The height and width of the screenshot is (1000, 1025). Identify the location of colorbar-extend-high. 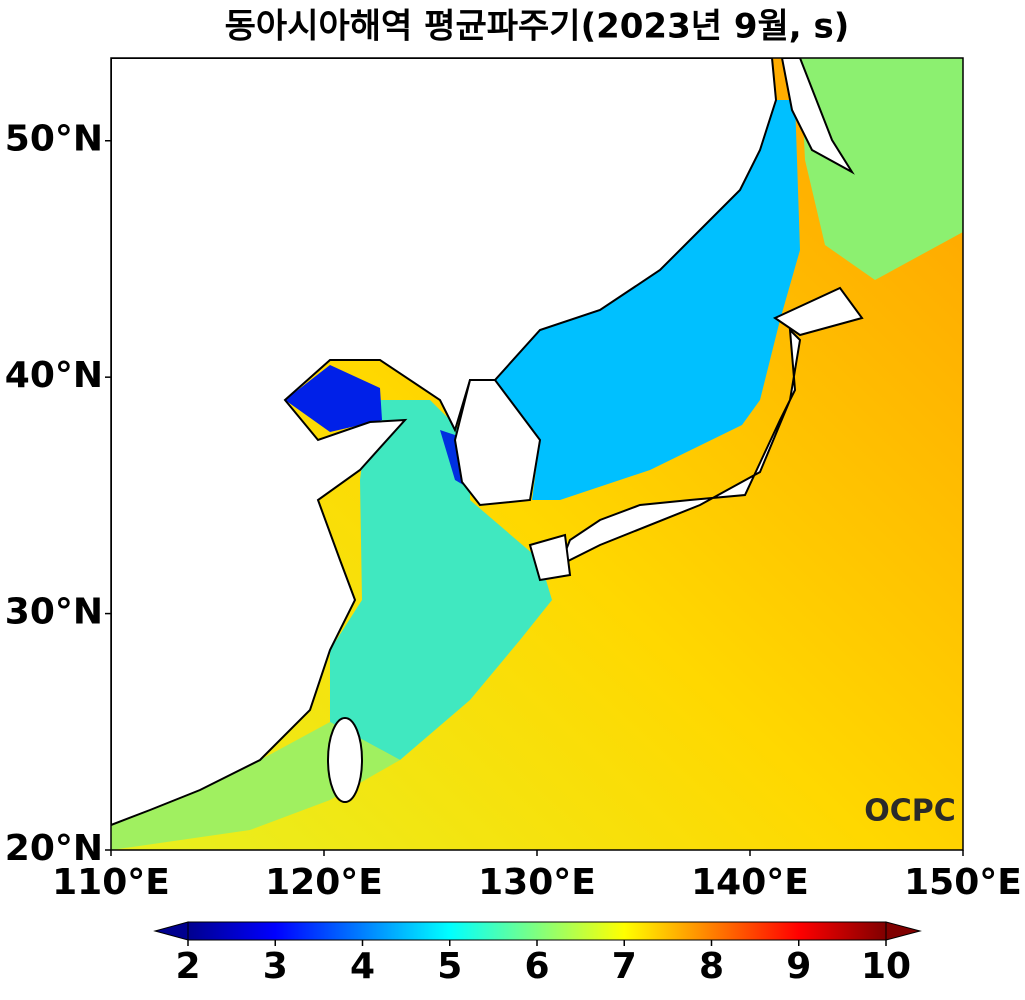
(903, 931).